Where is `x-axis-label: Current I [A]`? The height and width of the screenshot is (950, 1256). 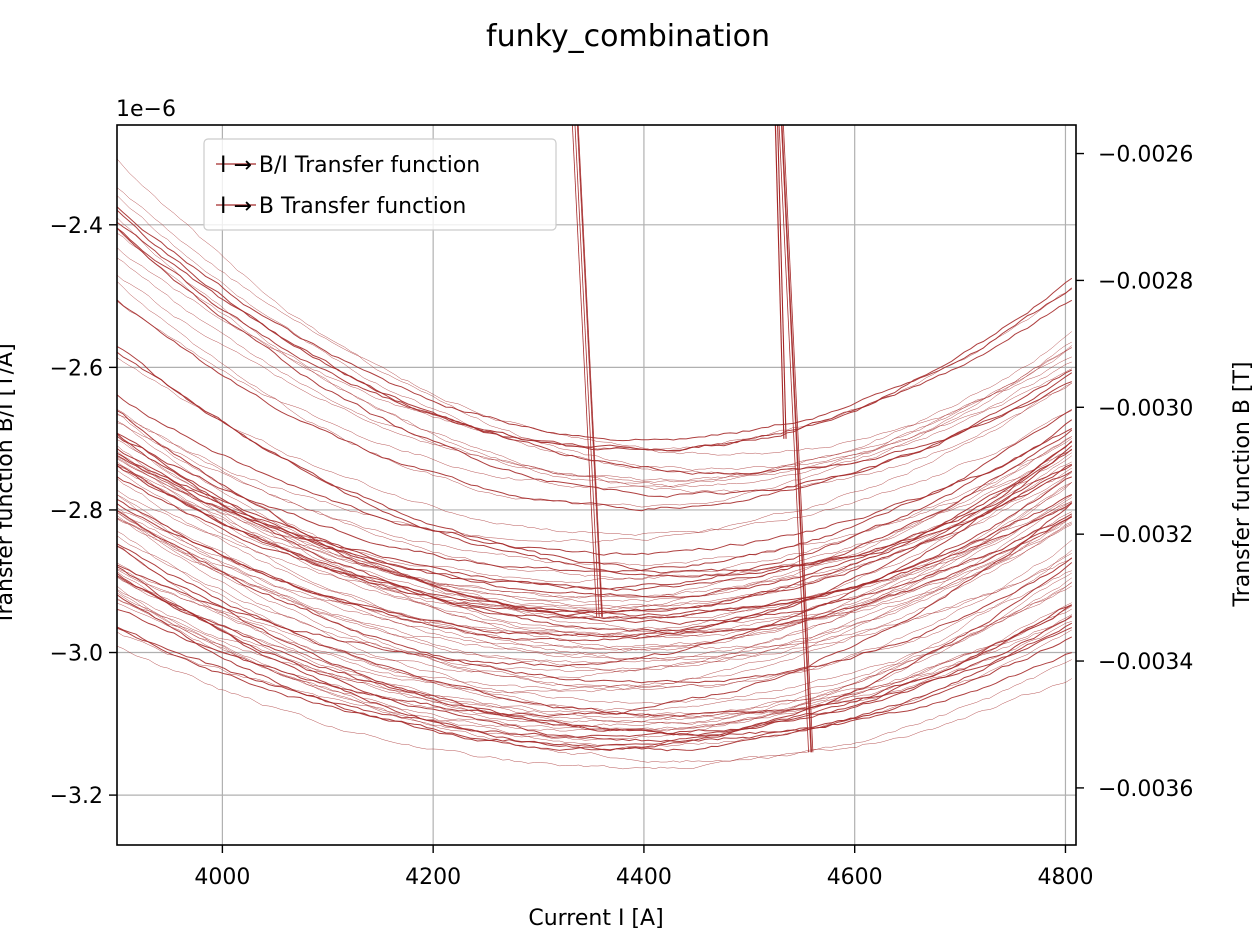 x-axis-label: Current I [A] is located at coordinates (595, 918).